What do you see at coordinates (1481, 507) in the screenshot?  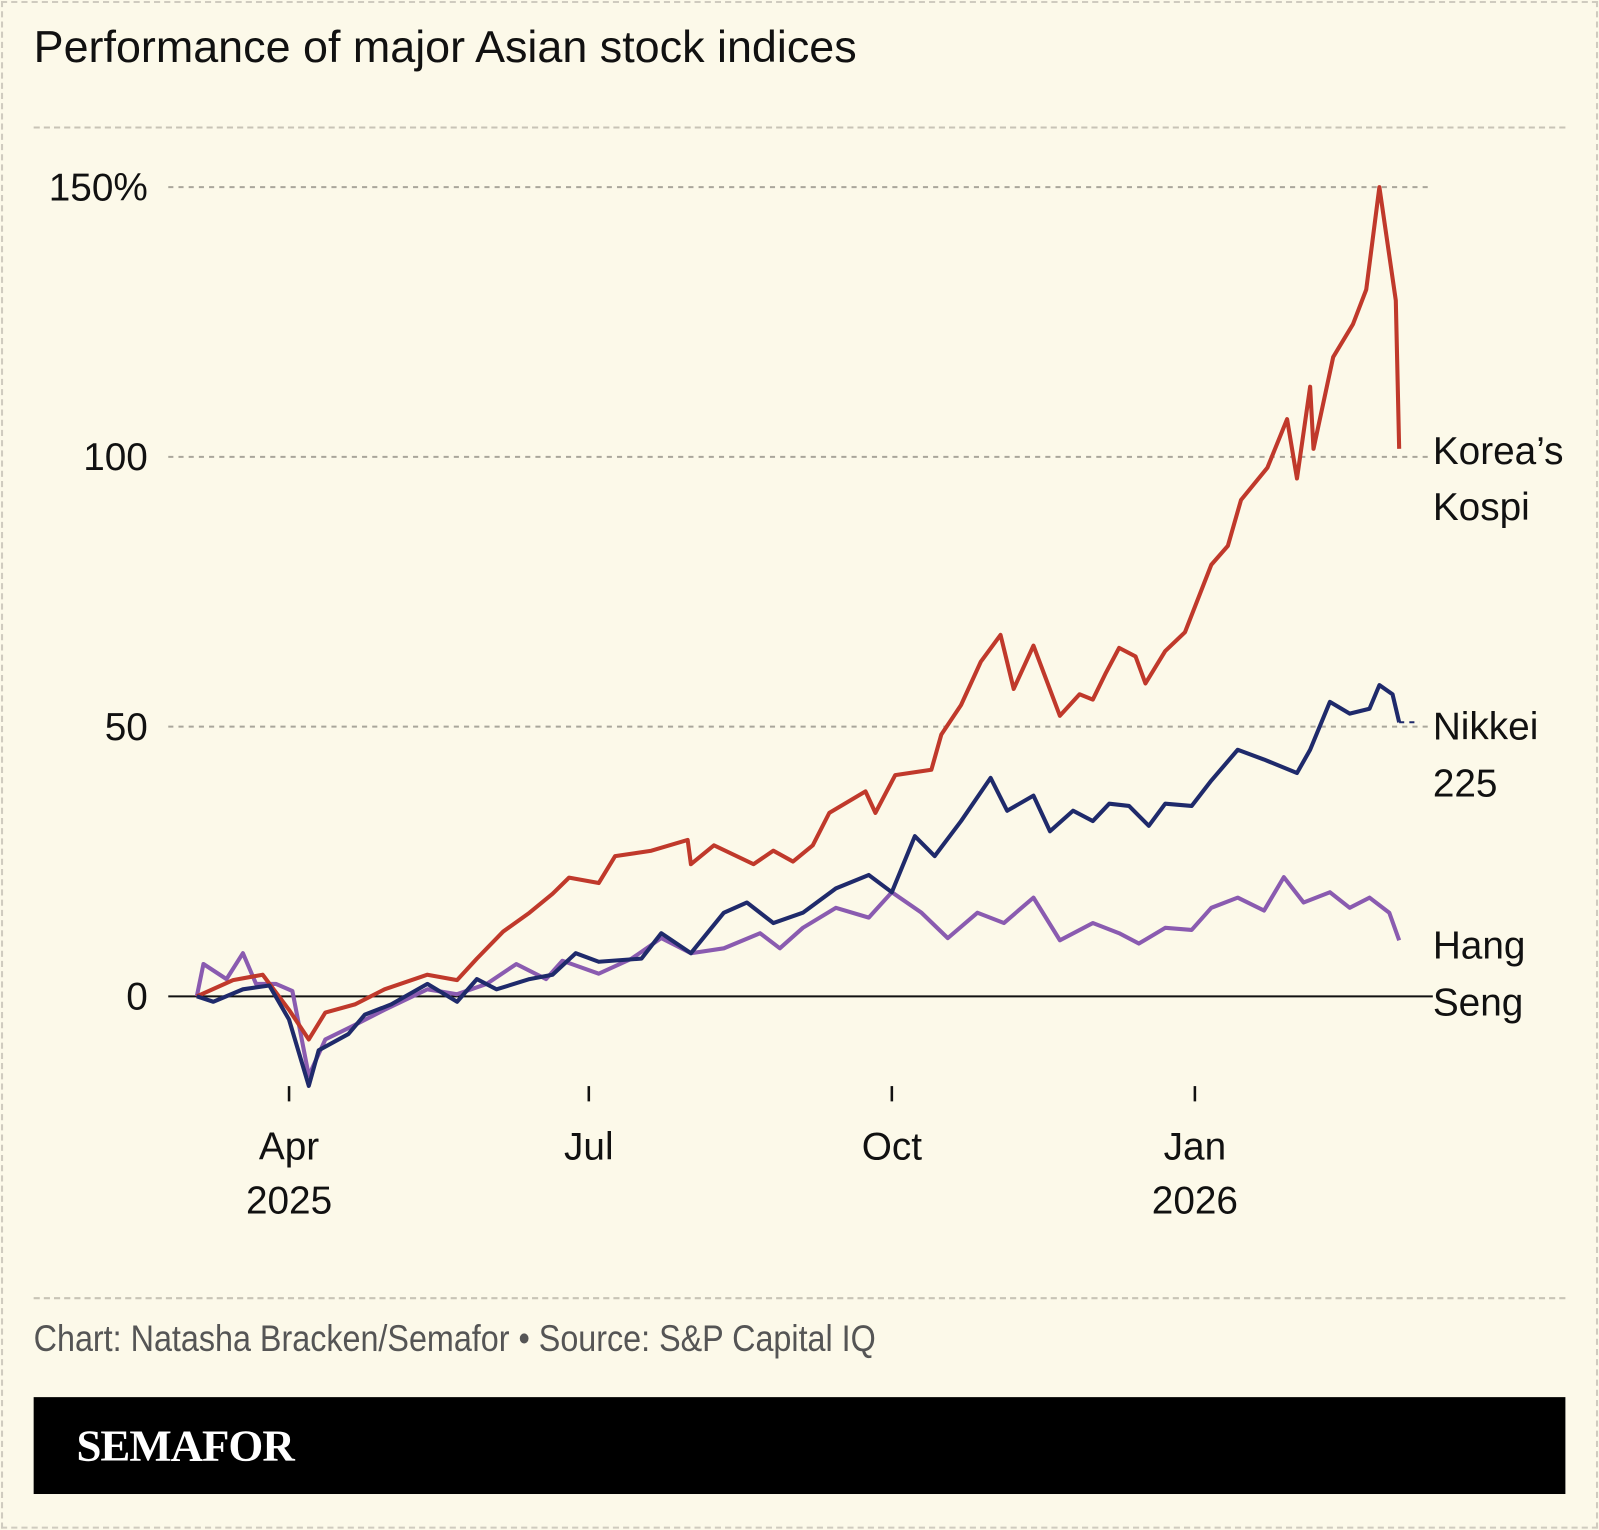 I see `series-label: Kospi` at bounding box center [1481, 507].